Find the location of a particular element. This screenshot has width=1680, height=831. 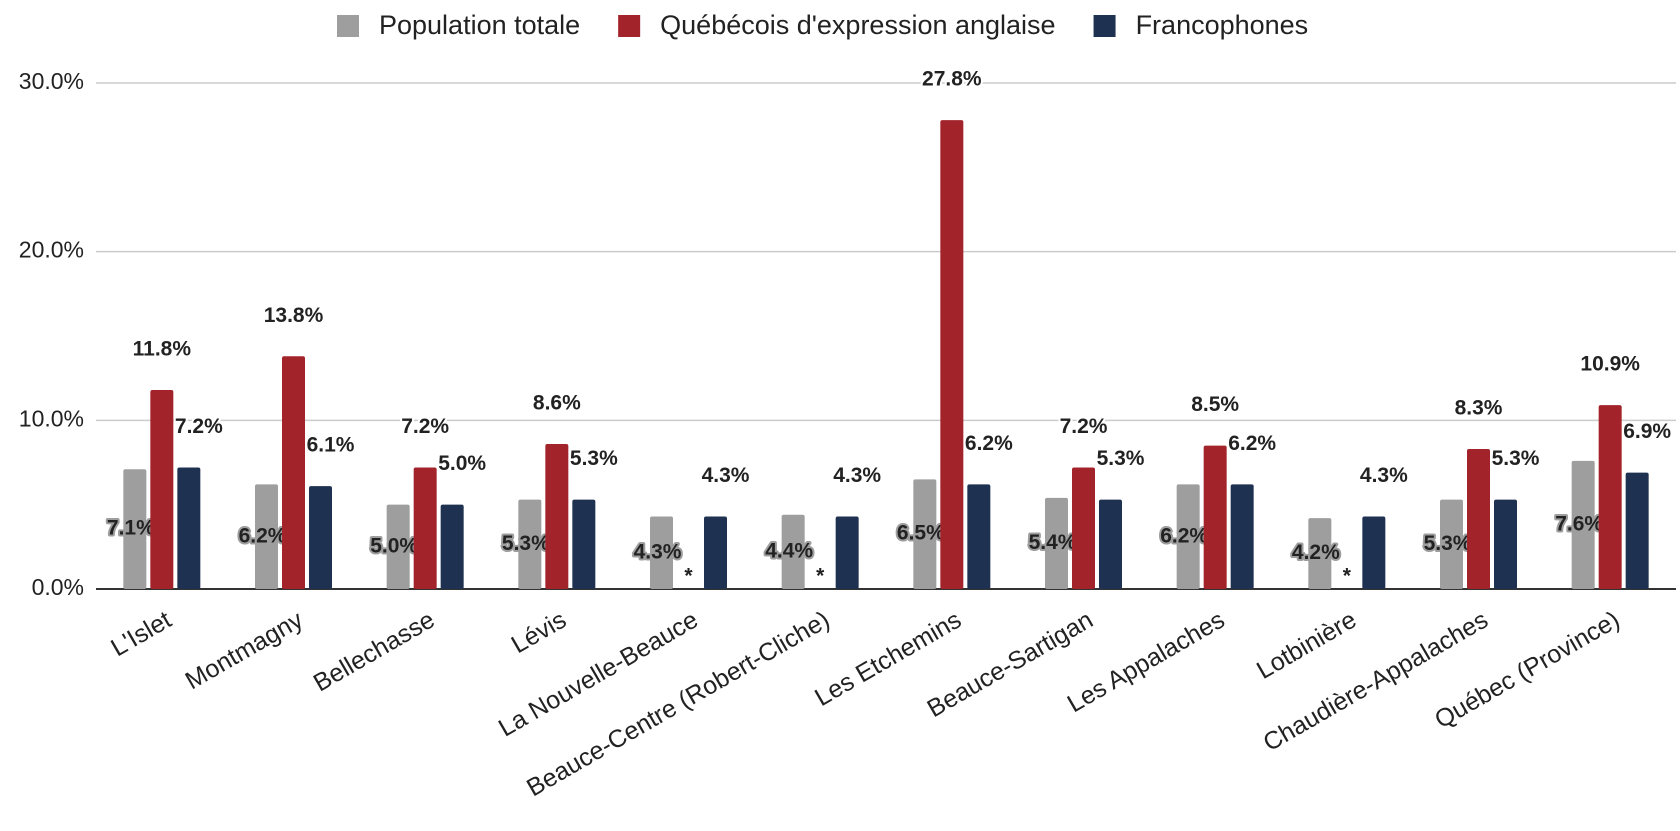

y-tick-label: 0.0% is located at coordinates (58, 587).